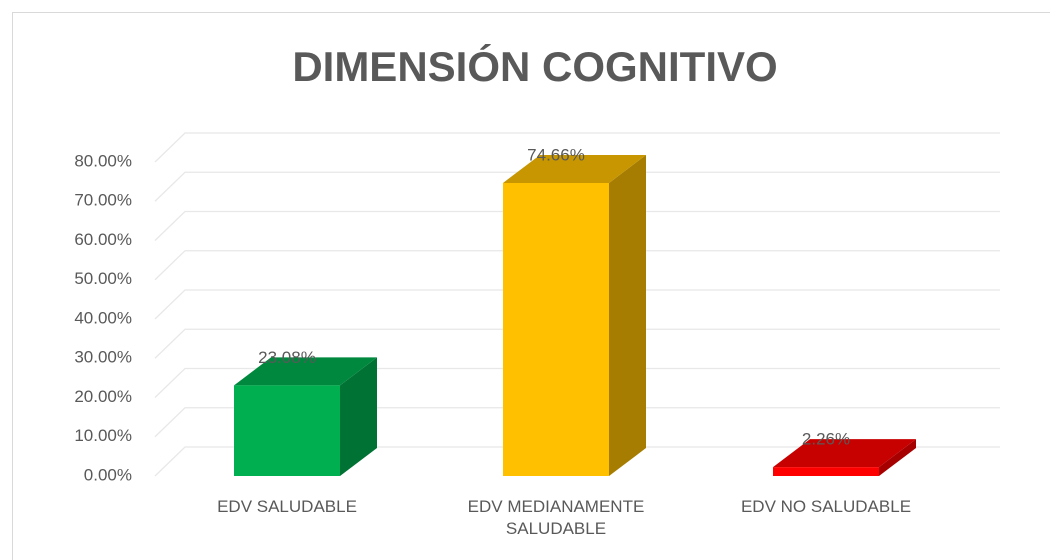 The width and height of the screenshot is (1050, 560). What do you see at coordinates (287, 357) in the screenshot?
I see `data-label: 23.08%` at bounding box center [287, 357].